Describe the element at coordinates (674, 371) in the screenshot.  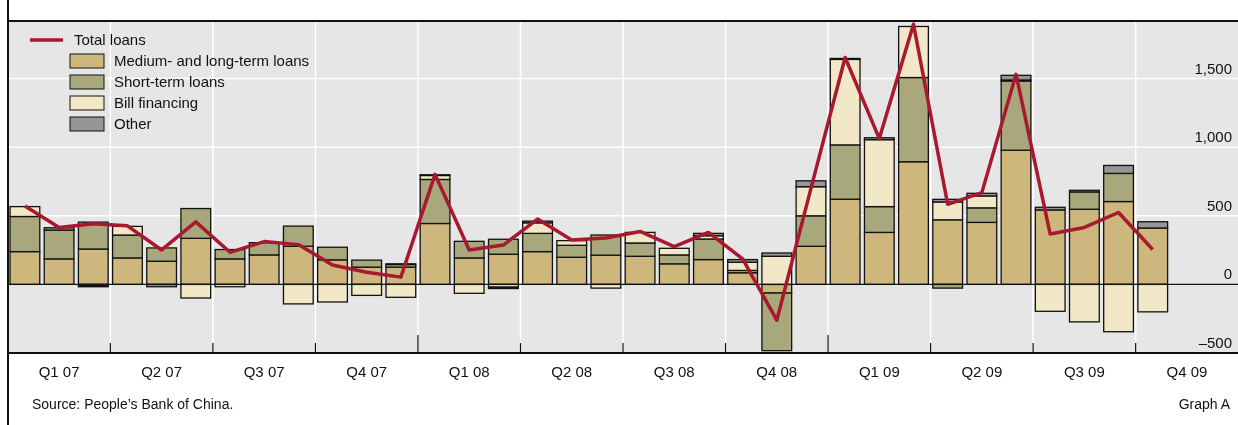
I see `x-tick-label: Q3 08` at that location.